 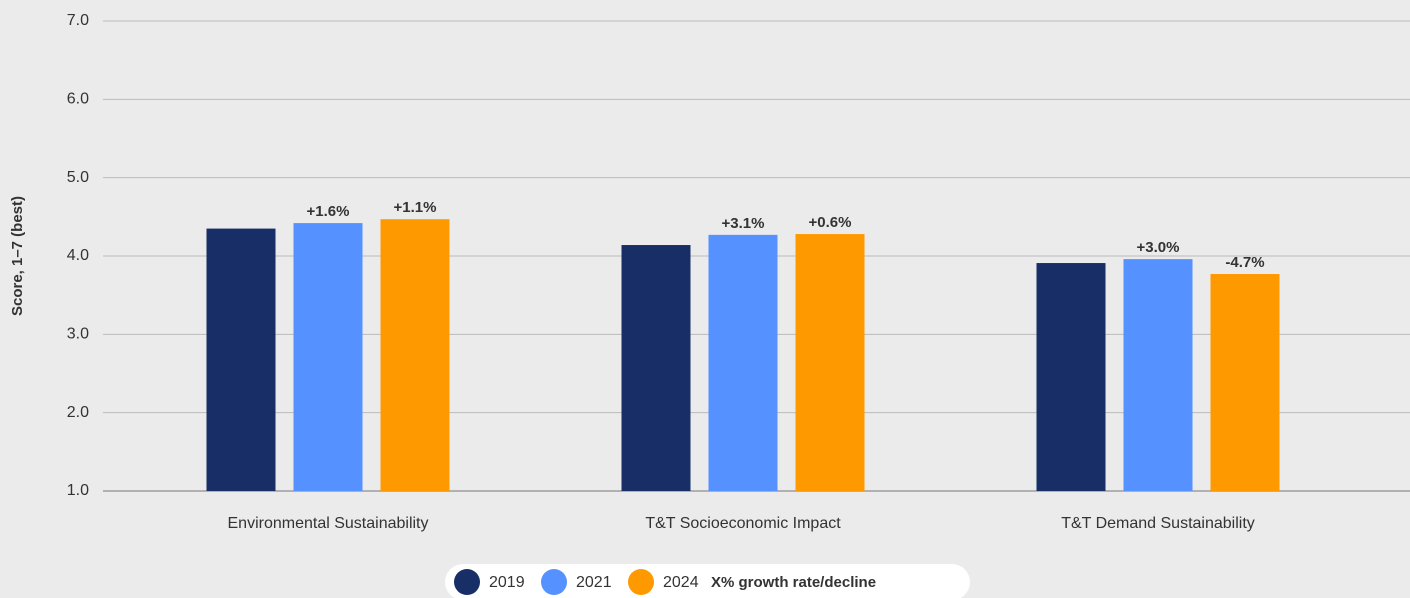 I want to click on growth-label: +0.6%, so click(x=830, y=222).